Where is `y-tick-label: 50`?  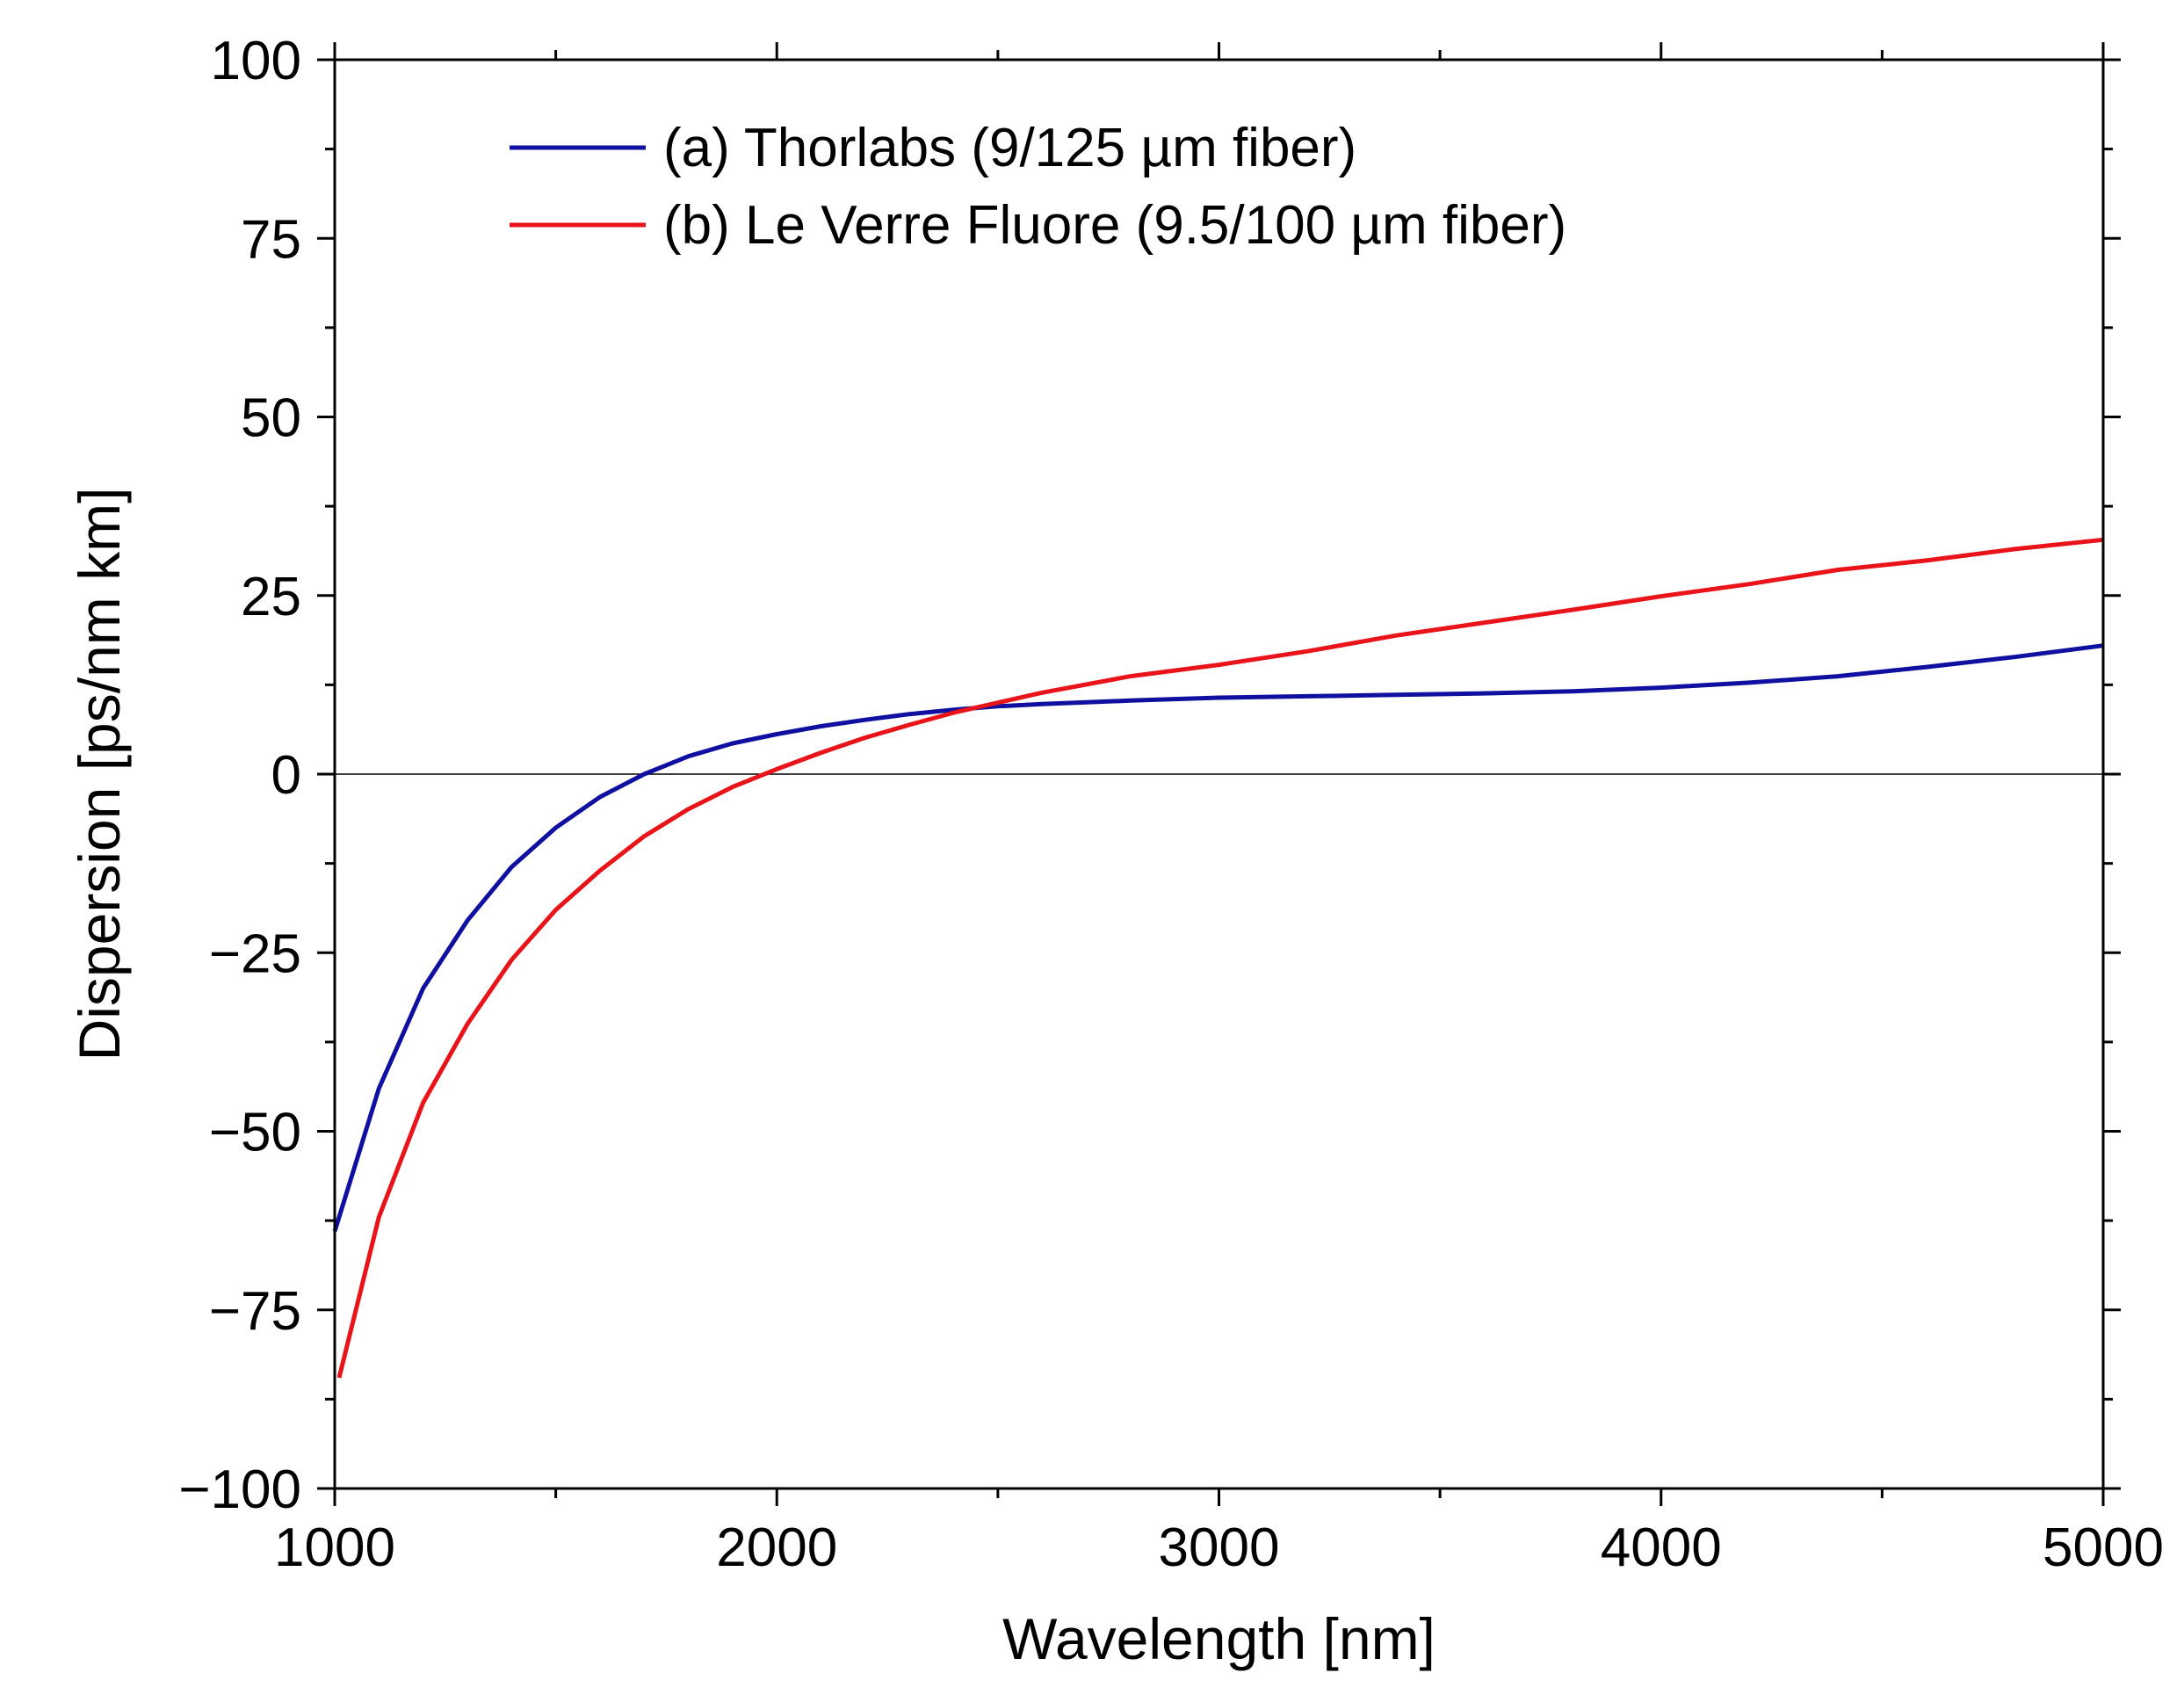 y-tick-label: 50 is located at coordinates (271, 418).